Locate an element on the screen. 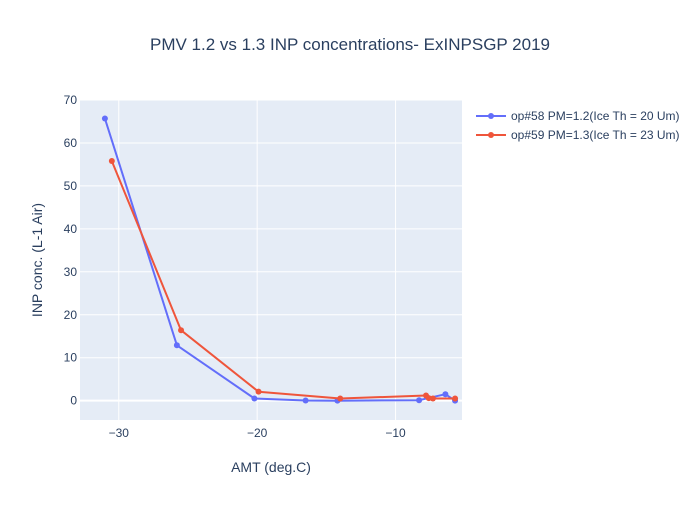  y-tick-label: 20 is located at coordinates (71, 315).